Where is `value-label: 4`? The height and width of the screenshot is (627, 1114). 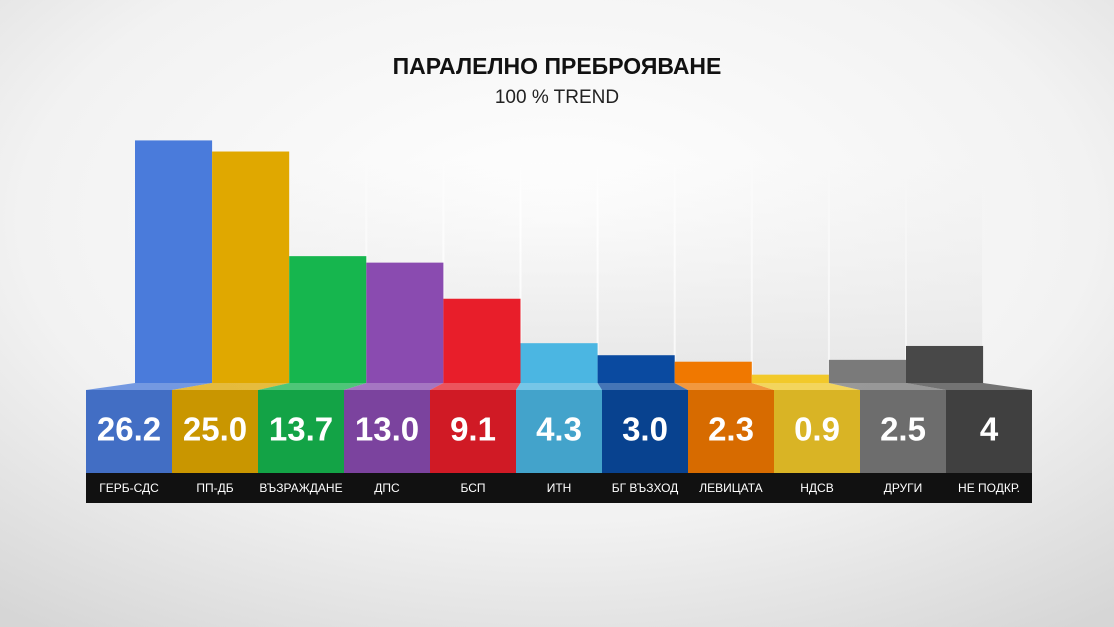 value-label: 4 is located at coordinates (989, 429).